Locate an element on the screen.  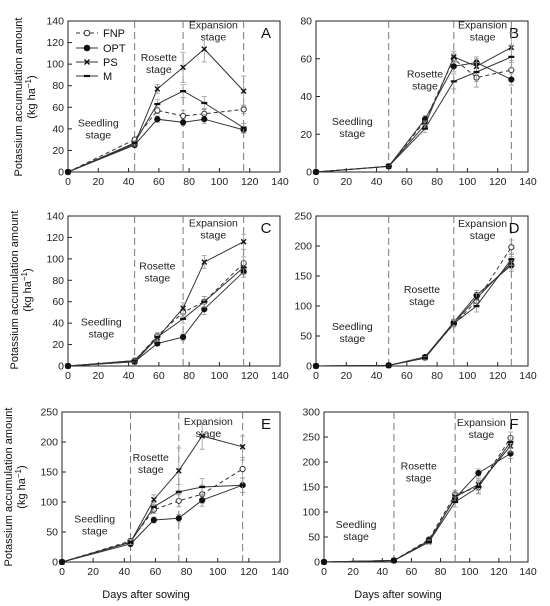
y-tick-label: 120 is located at coordinates (55, 43).